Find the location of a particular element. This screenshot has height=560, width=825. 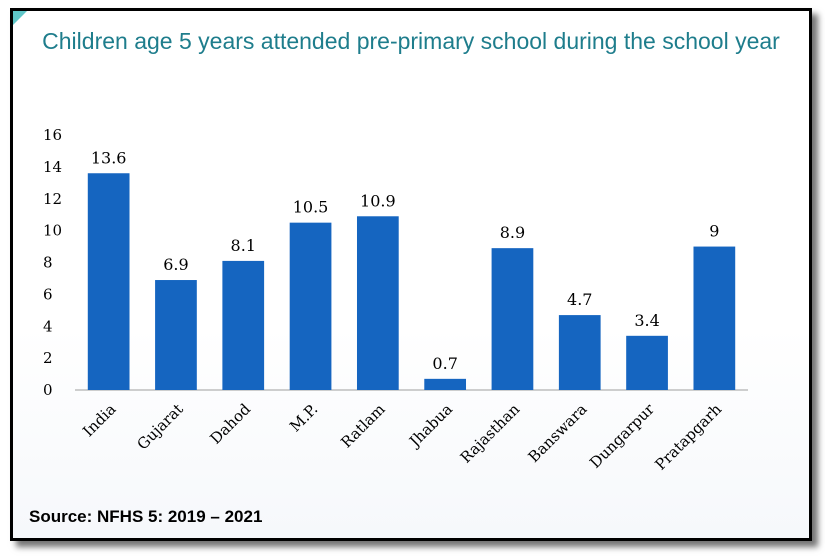

corner-accent is located at coordinates (20, 18).